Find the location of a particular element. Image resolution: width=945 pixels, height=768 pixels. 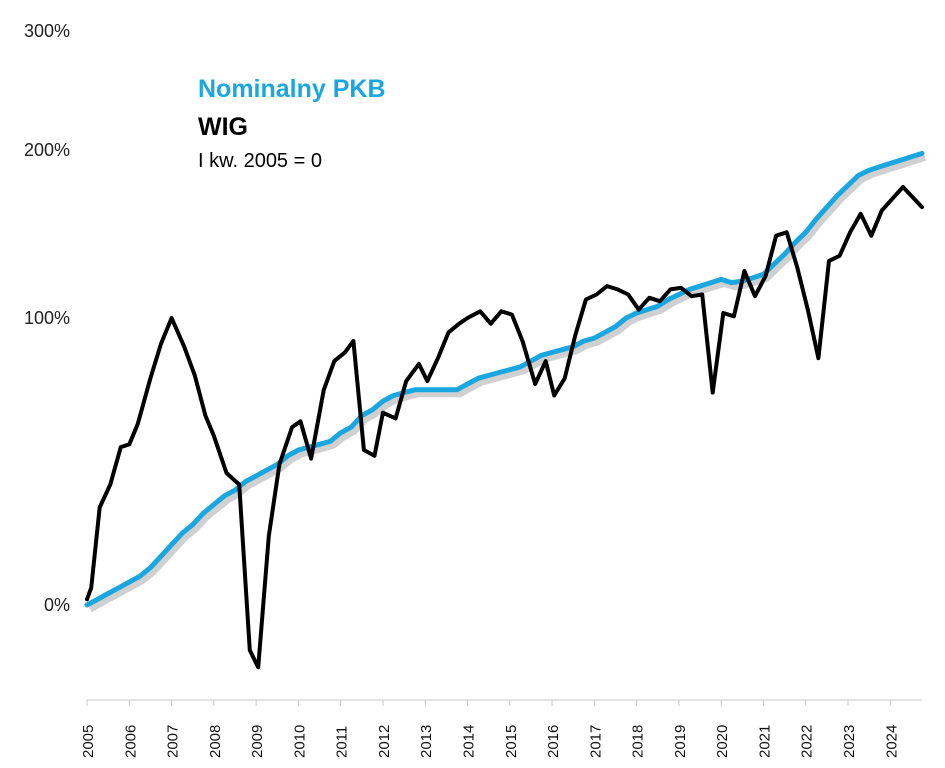

y-tick-label: 100% is located at coordinates (47, 318).